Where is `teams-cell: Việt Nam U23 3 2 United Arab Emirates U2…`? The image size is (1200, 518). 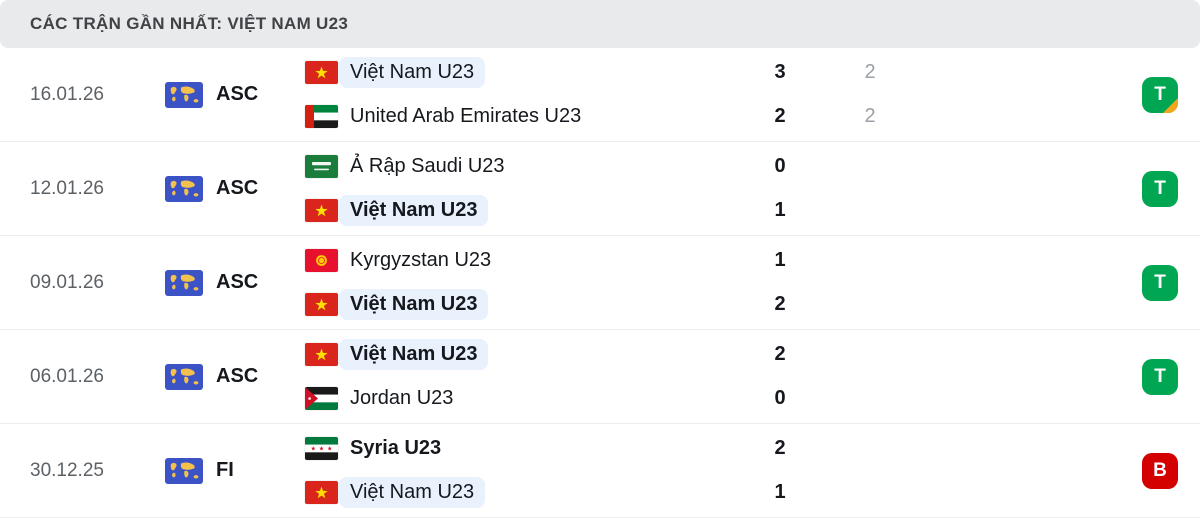 teams-cell: Việt Nam U23 3 2 United Arab Emirates U2… is located at coordinates (712, 94).